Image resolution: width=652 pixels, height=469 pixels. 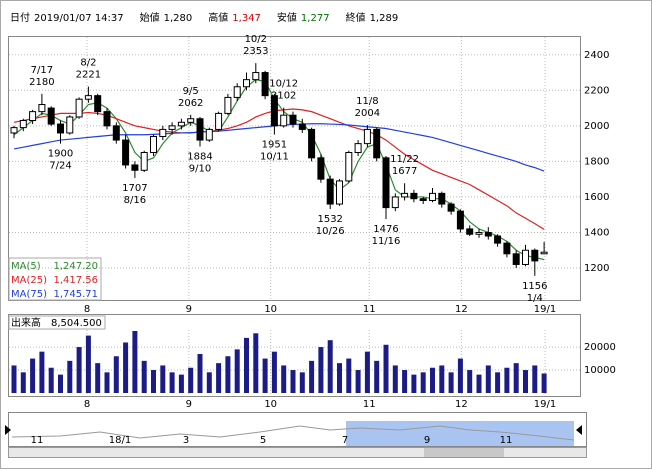 I want to click on volume-latest: 8,504.500, so click(x=76, y=323).